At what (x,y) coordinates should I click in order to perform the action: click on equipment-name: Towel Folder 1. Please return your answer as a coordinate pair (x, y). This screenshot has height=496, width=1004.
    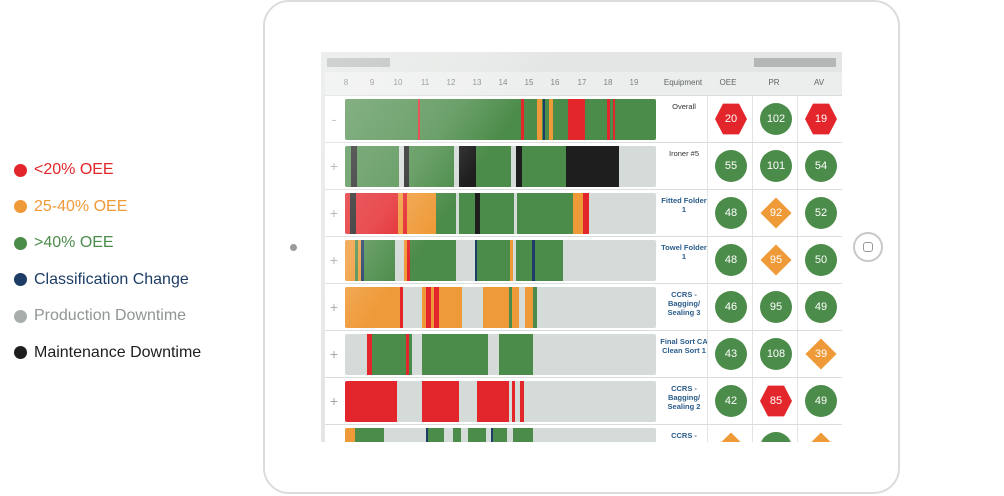
    Looking at the image, I should click on (684, 252).